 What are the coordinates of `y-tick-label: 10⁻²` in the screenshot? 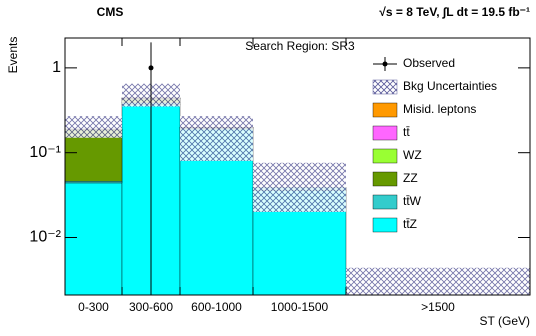 It's located at (45, 237).